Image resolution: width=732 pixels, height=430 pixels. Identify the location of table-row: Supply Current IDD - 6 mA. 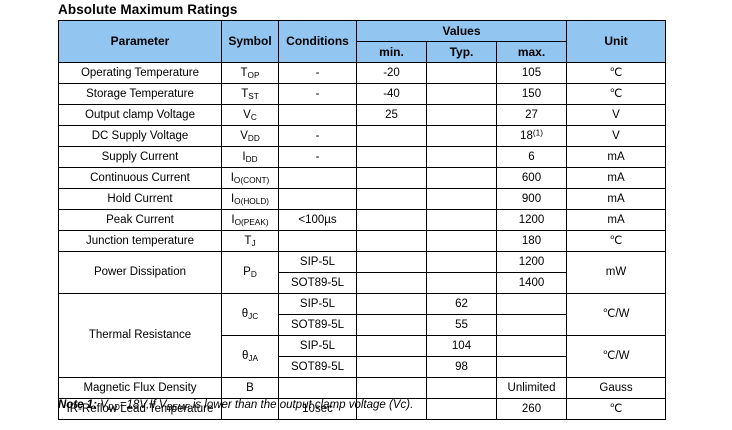
(362, 157).